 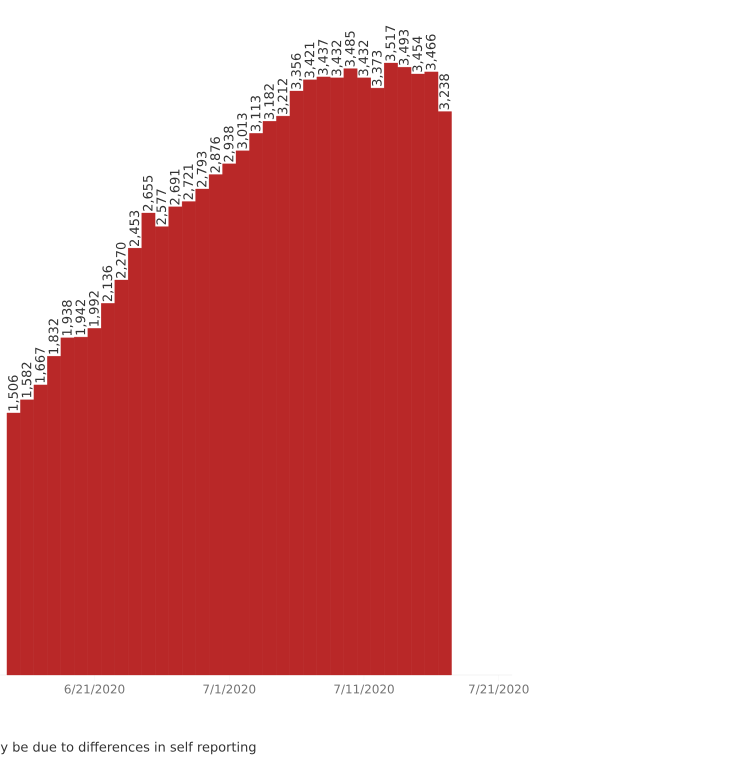 What do you see at coordinates (202, 169) in the screenshot?
I see `data-label: 2,793` at bounding box center [202, 169].